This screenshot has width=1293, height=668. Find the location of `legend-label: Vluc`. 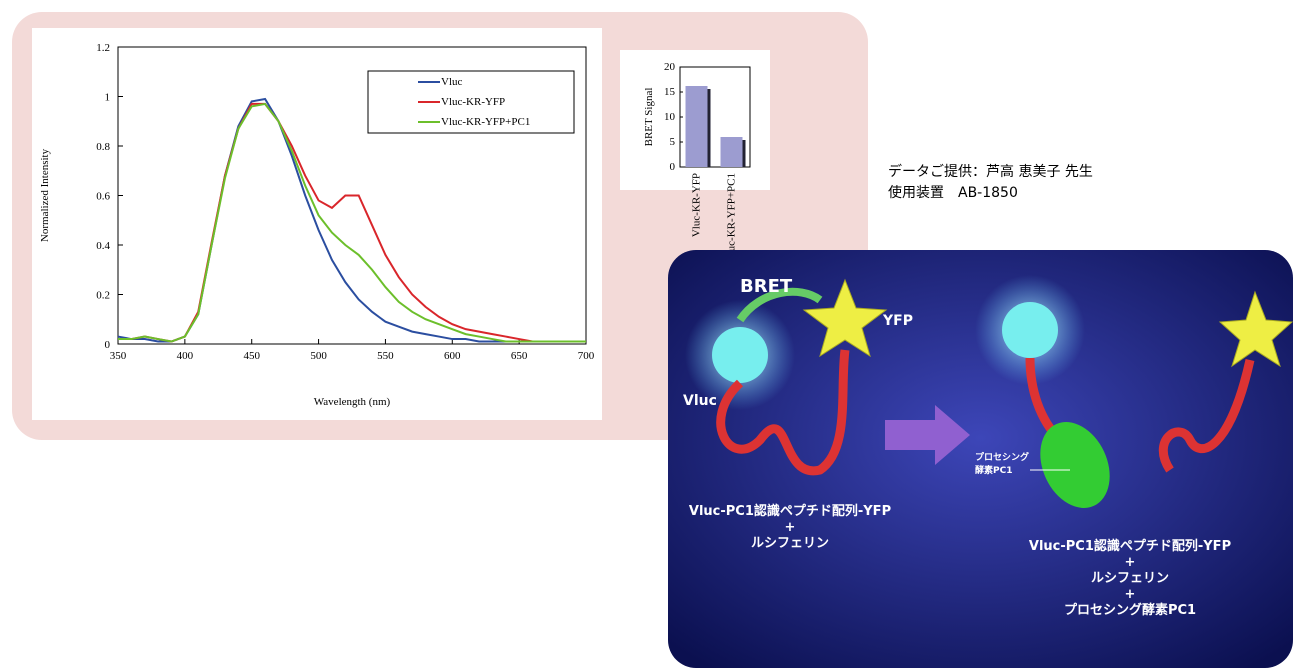

legend-label: Vluc is located at coordinates (452, 82).